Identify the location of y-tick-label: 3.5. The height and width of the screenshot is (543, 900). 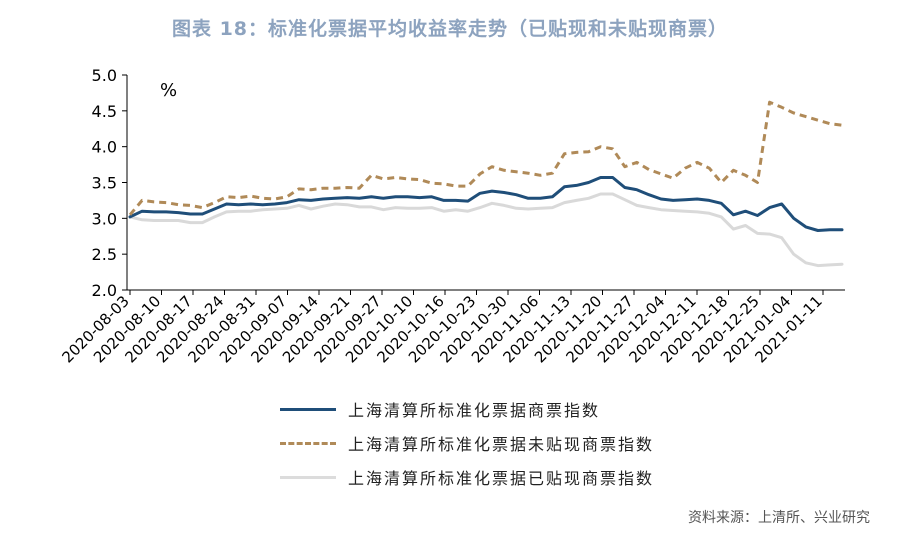
(104, 183).